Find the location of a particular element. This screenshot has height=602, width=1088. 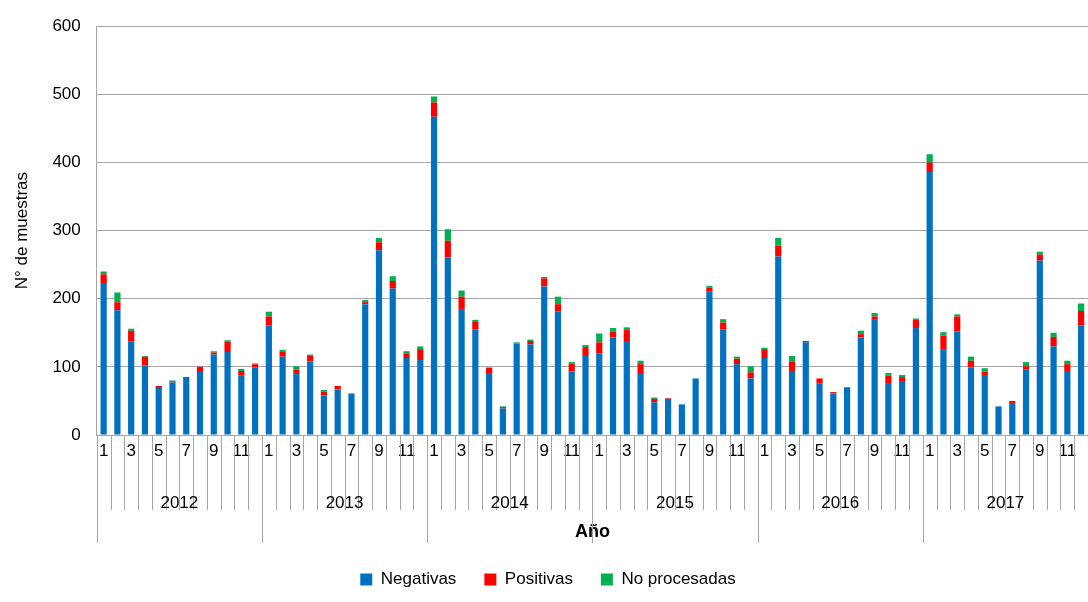

legend-label: Positivas is located at coordinates (538, 579).